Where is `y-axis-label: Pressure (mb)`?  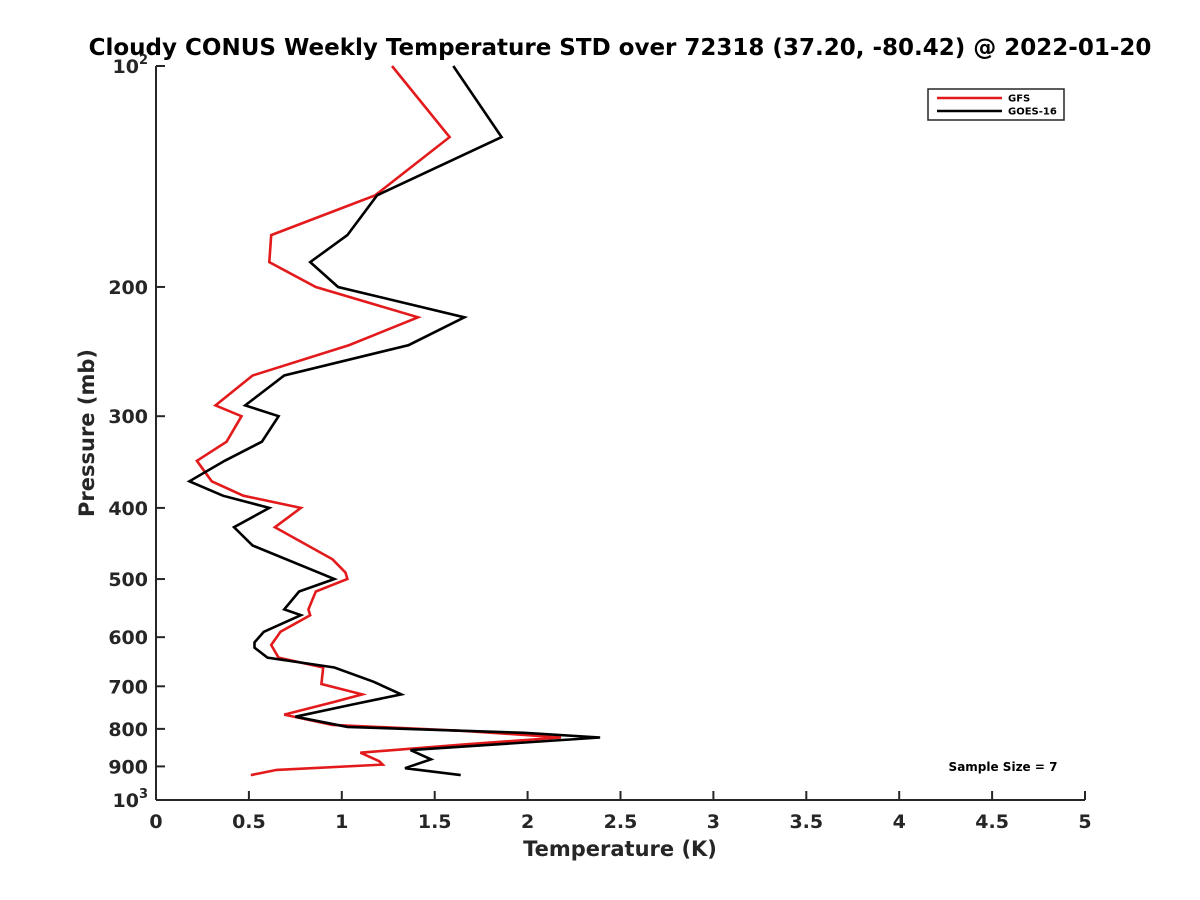 y-axis-label: Pressure (mb) is located at coordinates (87, 433).